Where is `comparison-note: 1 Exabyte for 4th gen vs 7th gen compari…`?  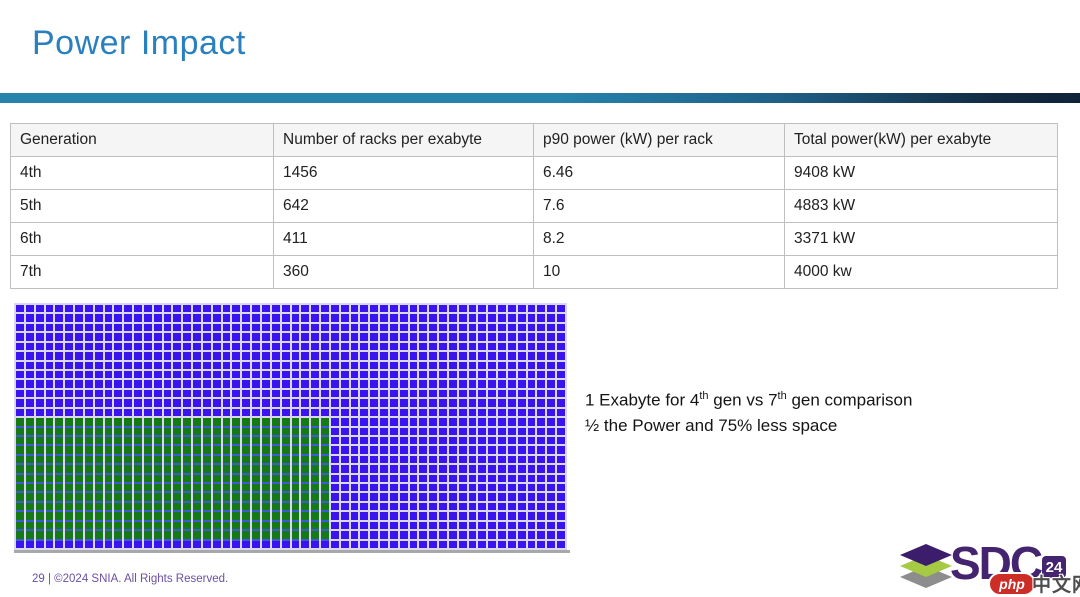 comparison-note: 1 Exabyte for 4th gen vs 7th gen compari… is located at coordinates (748, 411).